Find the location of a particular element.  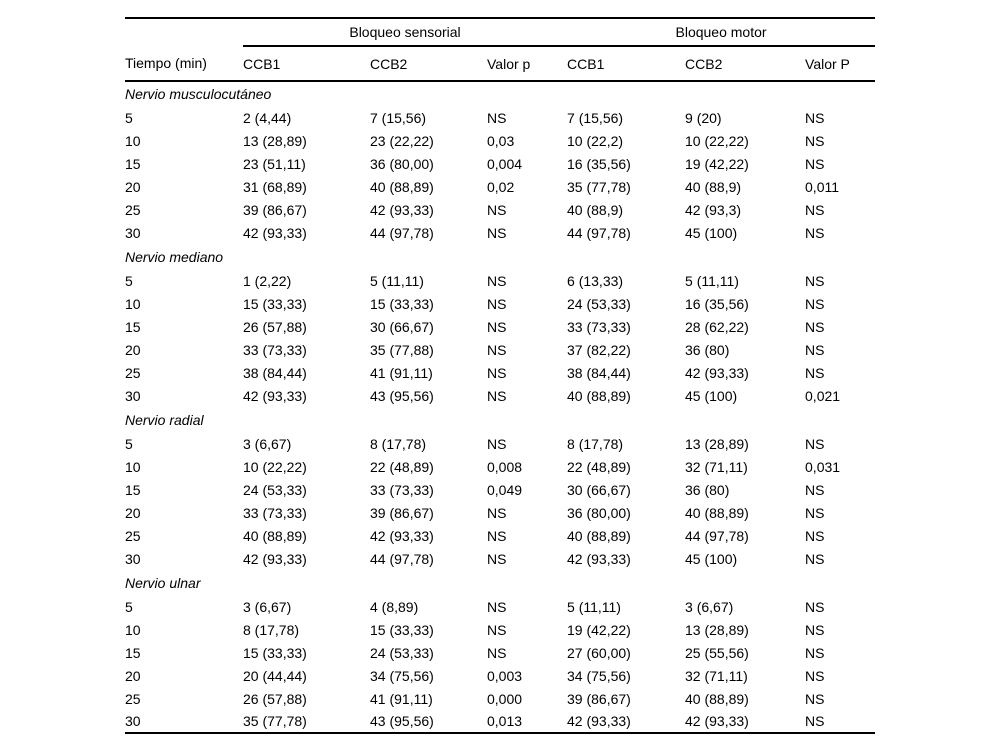

time-cell: 5 is located at coordinates (129, 443).